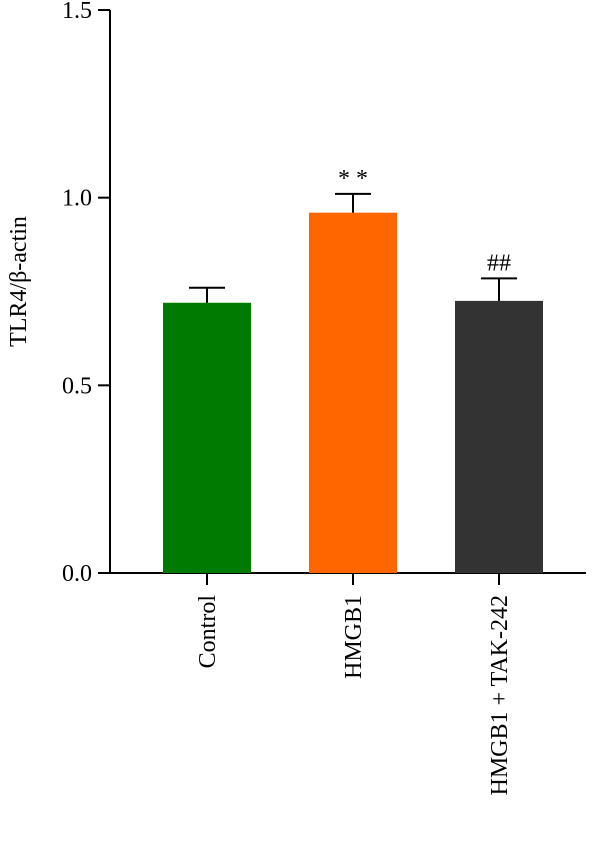 The height and width of the screenshot is (860, 600). Describe the element at coordinates (86, 293) in the screenshot. I see `y-axis: 0.0 0.5 1.0 1.5` at that location.